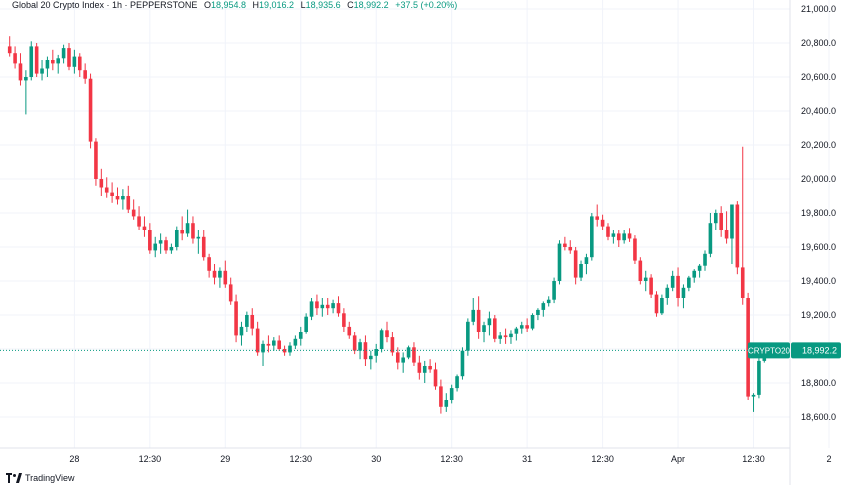 The image size is (852, 485). I want to click on close-label: C, so click(350, 5).